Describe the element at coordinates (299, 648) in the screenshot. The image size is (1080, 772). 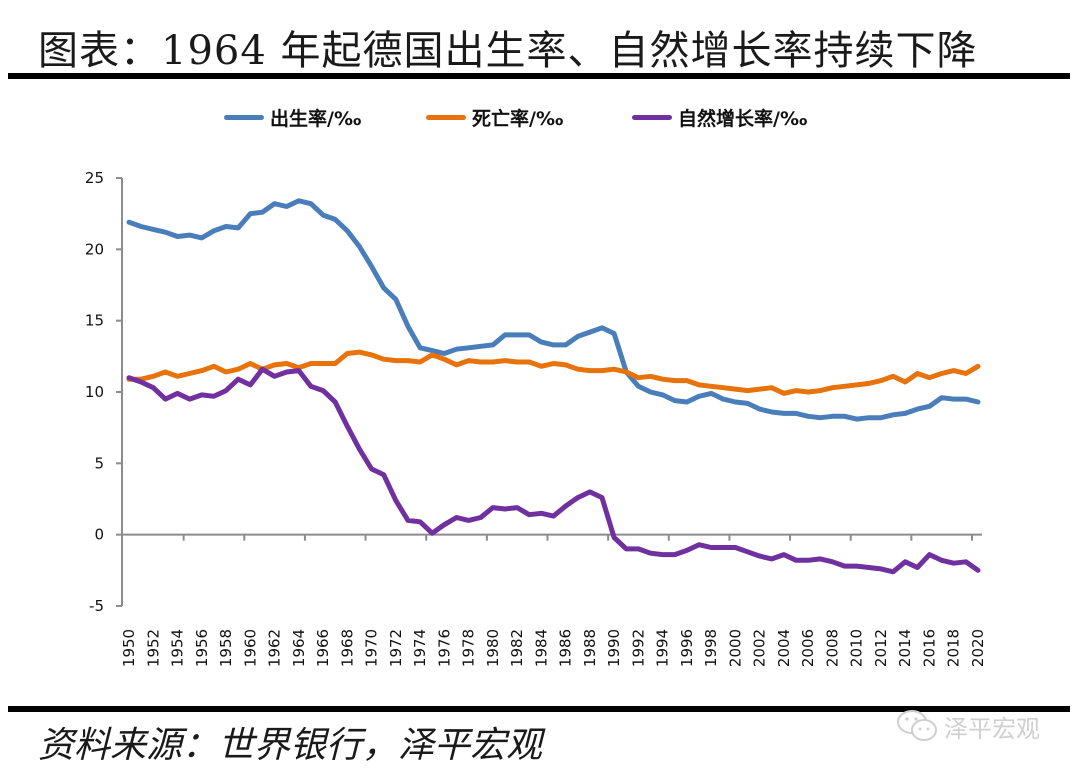
I see `x-tick-label: 1964` at that location.